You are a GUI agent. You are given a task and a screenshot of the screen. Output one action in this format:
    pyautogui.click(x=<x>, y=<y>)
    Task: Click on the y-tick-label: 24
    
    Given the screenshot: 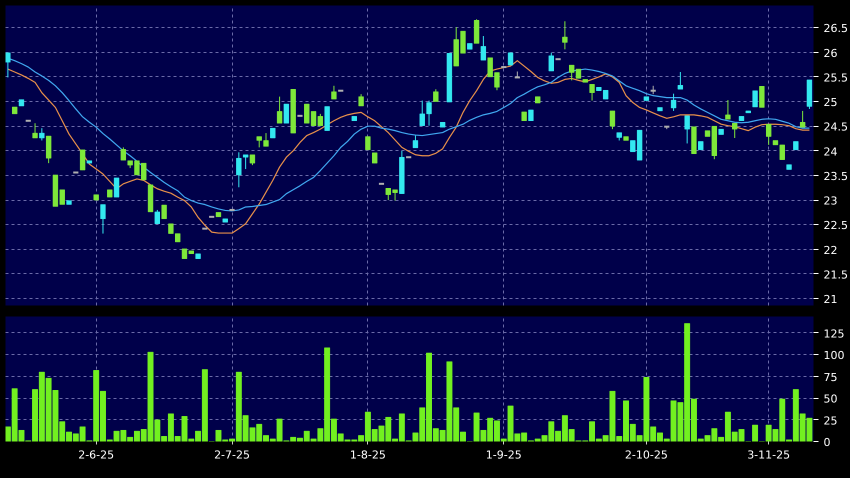 What is the action you would take?
    pyautogui.click(x=831, y=151)
    